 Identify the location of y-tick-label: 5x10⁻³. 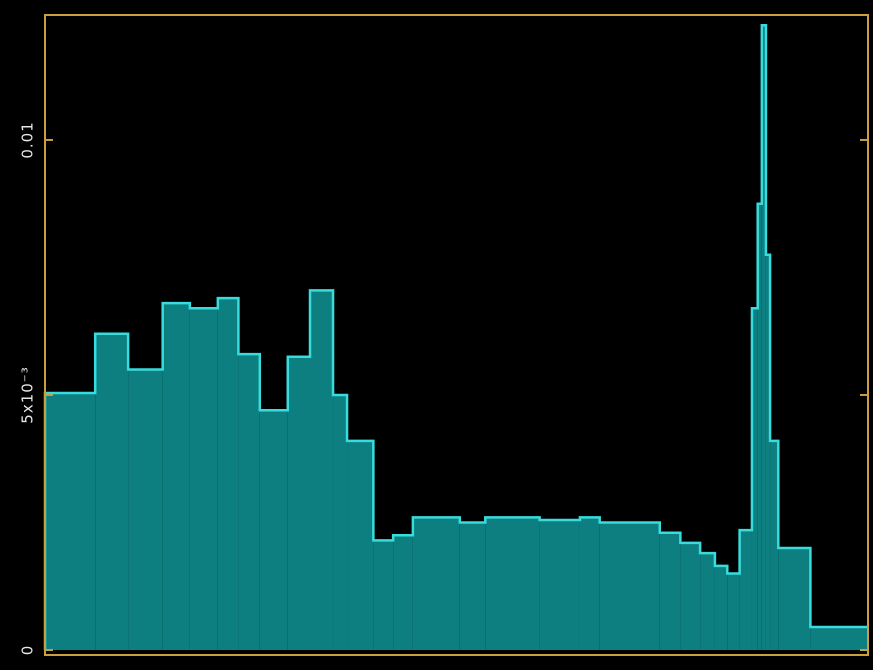
(28, 394).